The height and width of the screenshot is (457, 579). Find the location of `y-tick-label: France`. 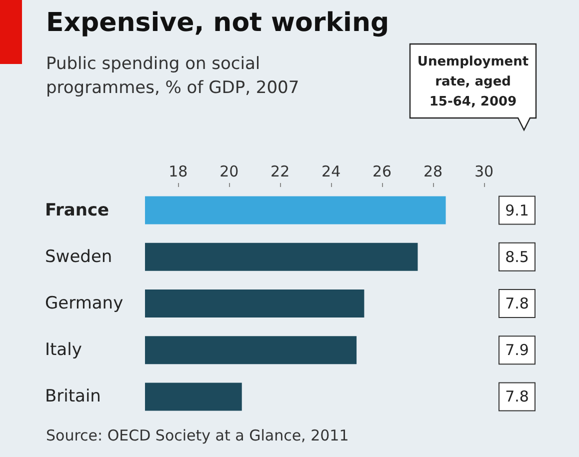

y-tick-label: France is located at coordinates (77, 210).